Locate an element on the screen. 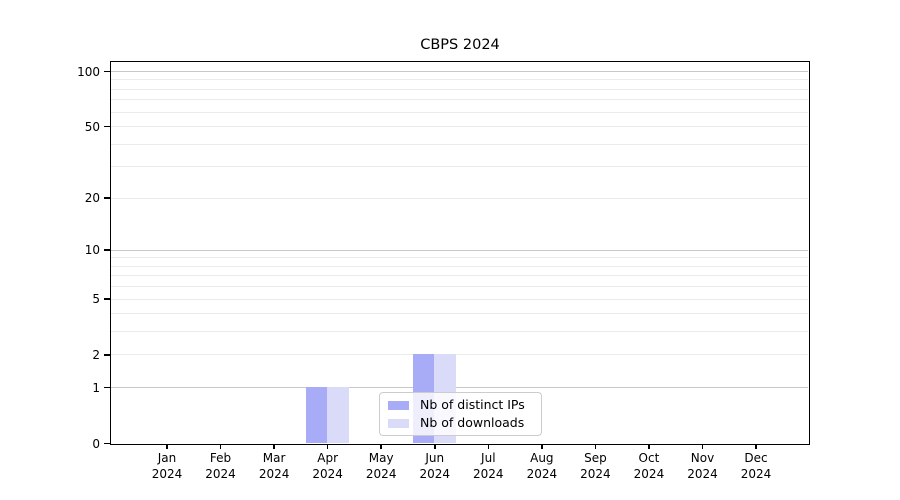 This screenshot has height=500, width=900. x-tick-label: Jul 2024 is located at coordinates (488, 466).